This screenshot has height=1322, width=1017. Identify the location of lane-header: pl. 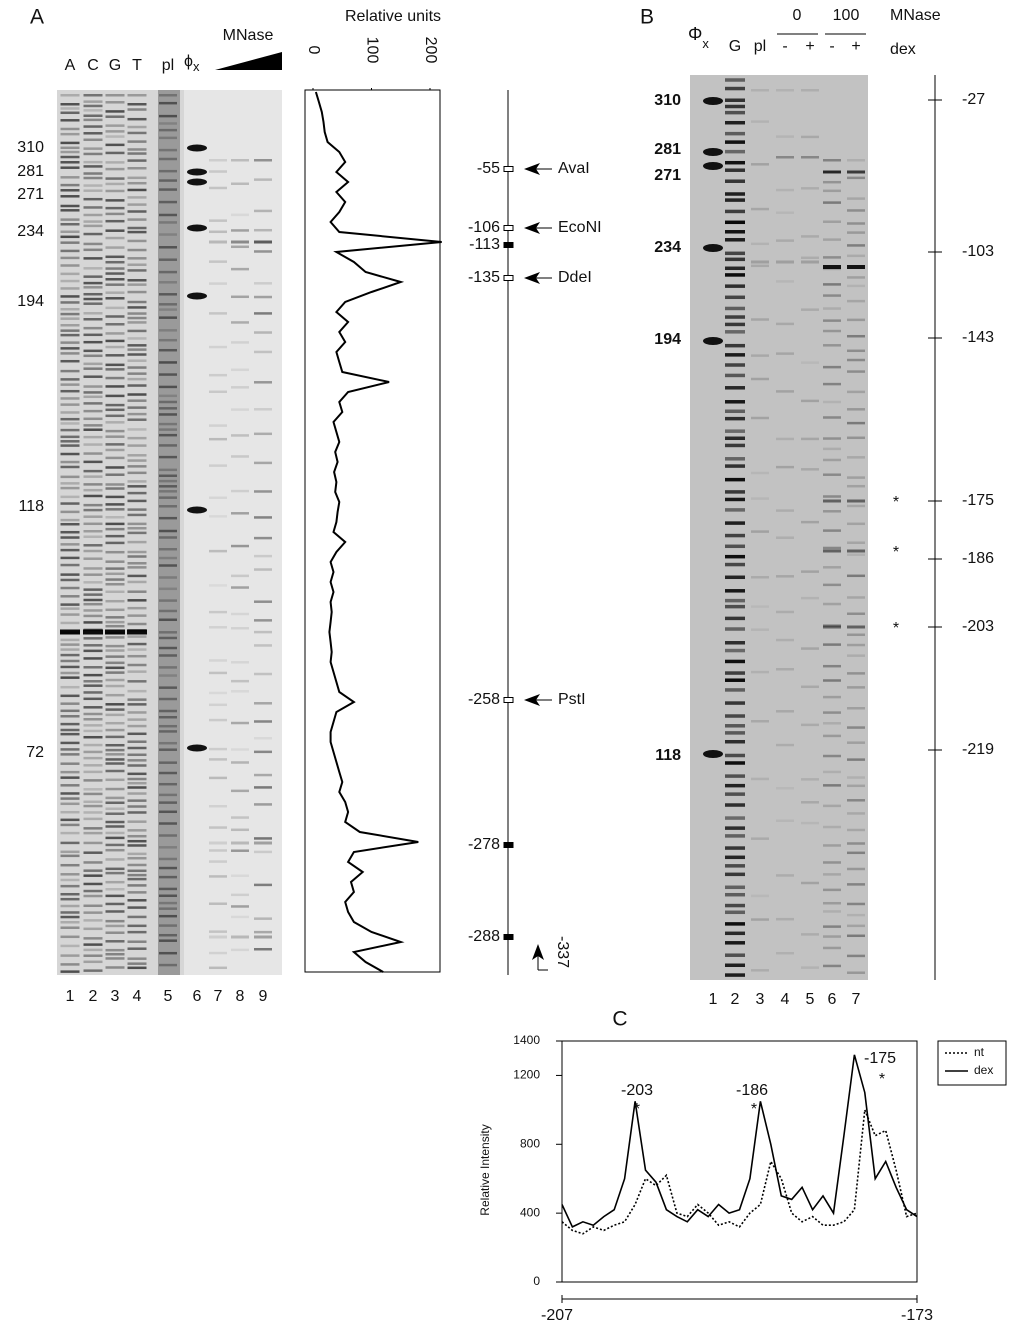
(760, 46).